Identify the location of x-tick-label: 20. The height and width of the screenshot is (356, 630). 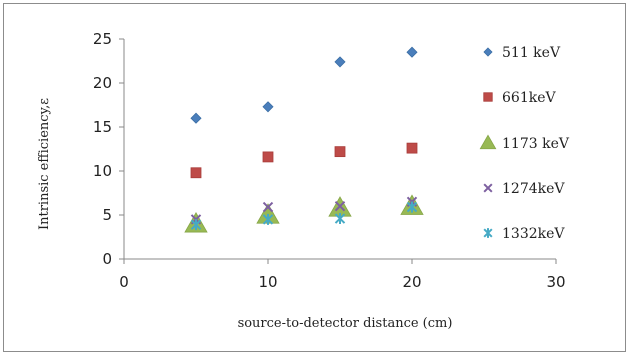
(411, 282).